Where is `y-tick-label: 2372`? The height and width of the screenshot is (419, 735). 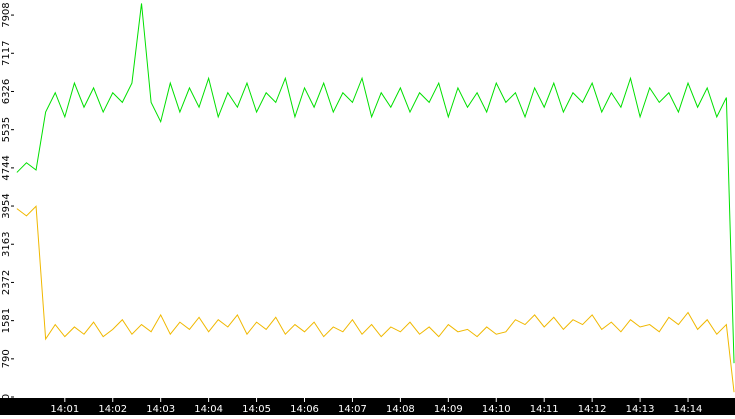
y-tick-label: 2372 is located at coordinates (6, 282).